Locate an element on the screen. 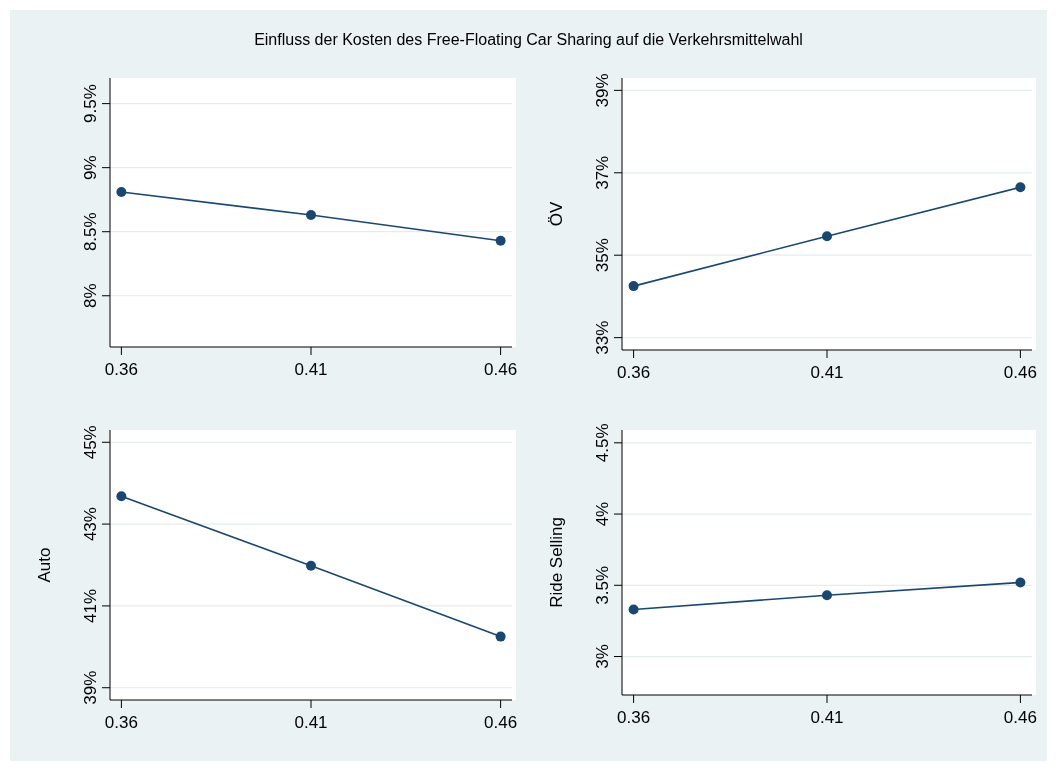  y-tick-label: 35% is located at coordinates (602, 255).